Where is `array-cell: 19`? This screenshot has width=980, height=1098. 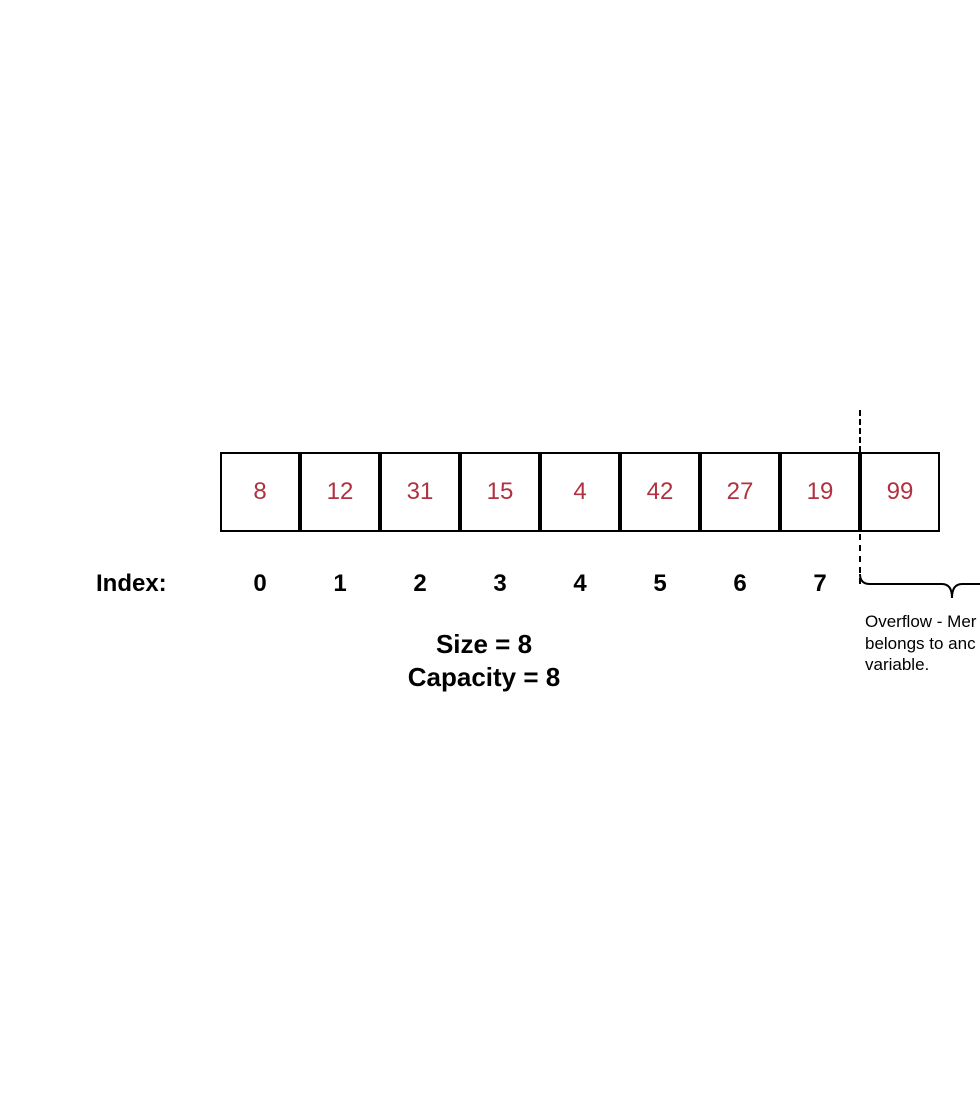
array-cell: 19 is located at coordinates (820, 492).